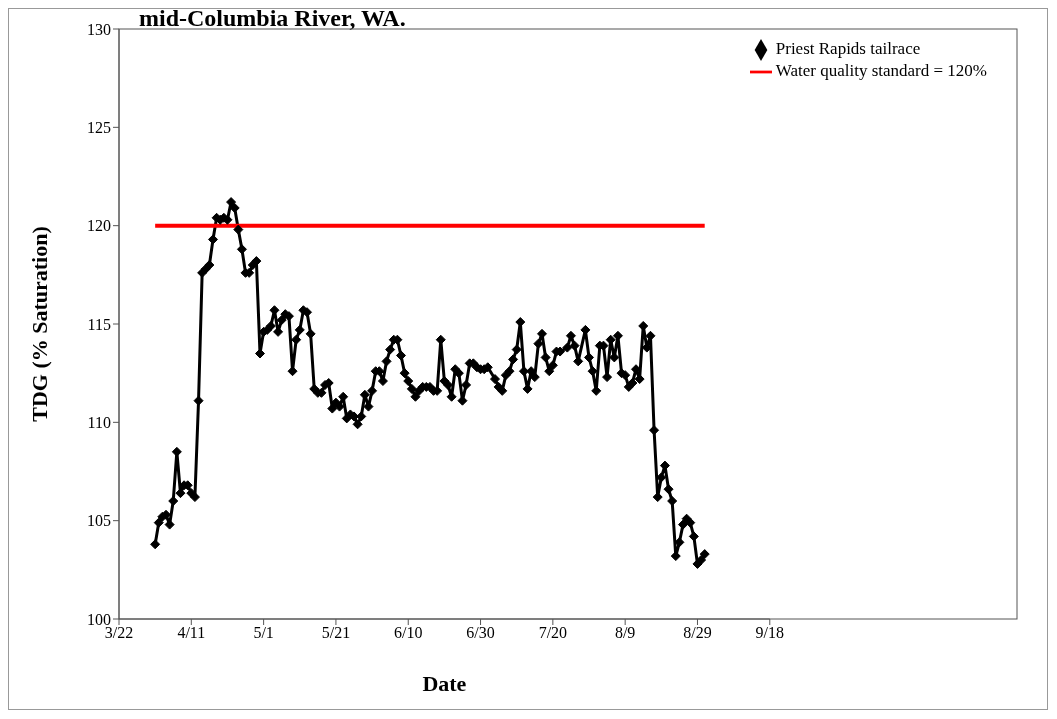 This screenshot has height=719, width=1057. What do you see at coordinates (39, 324) in the screenshot?
I see `y-axis-title: TDG (% Saturation)` at bounding box center [39, 324].